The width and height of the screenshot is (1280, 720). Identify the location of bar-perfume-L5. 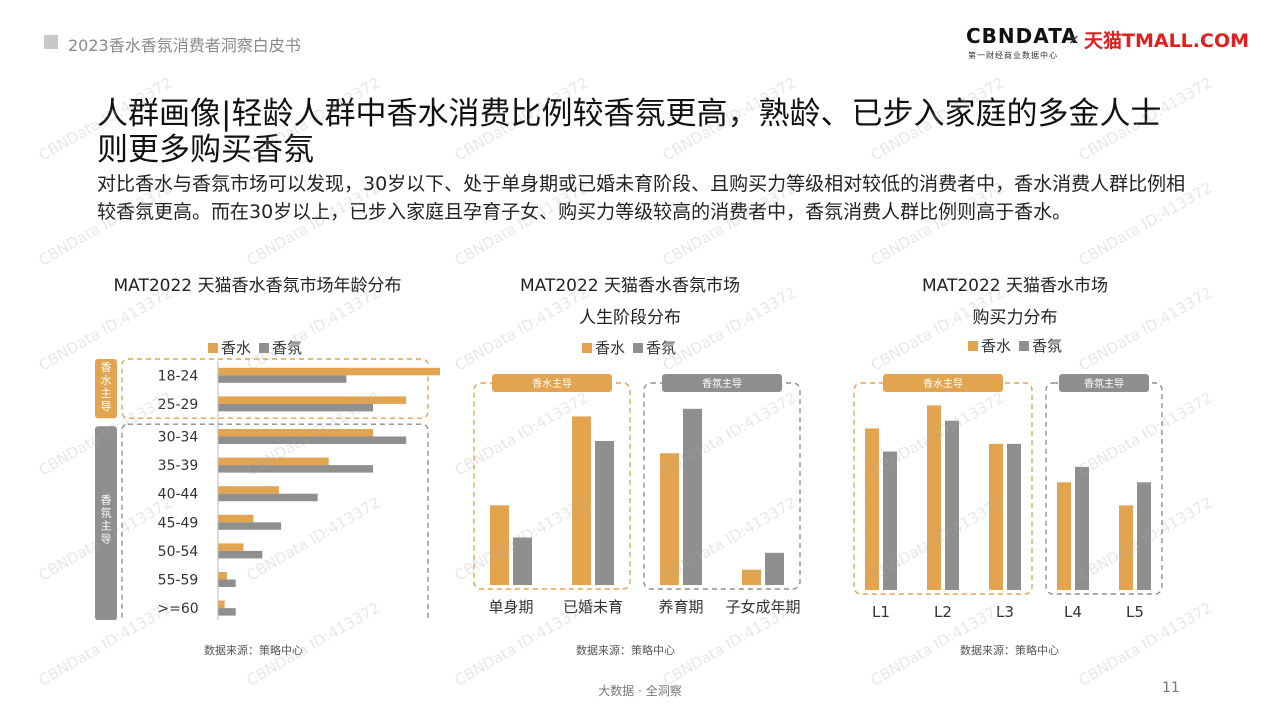
(1126, 547).